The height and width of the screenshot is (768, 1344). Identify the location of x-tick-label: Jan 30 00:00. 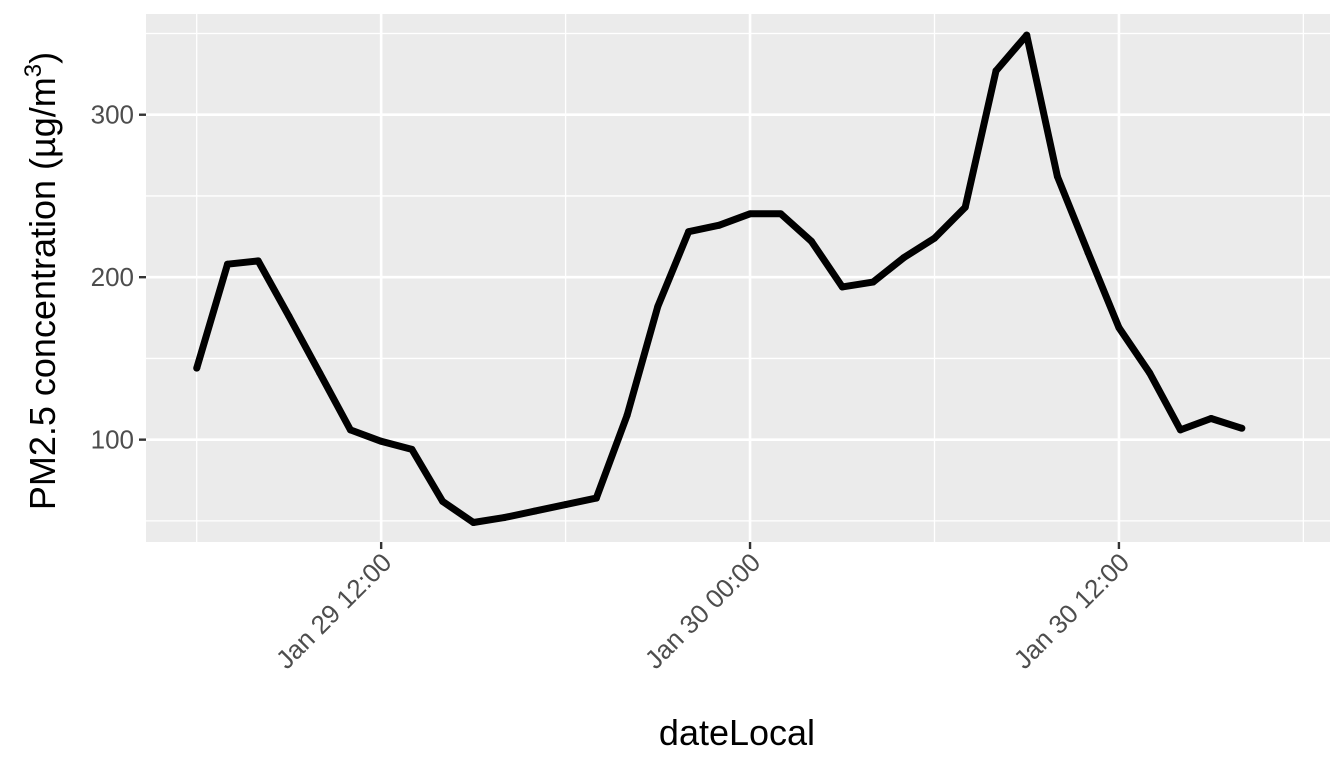
(703, 611).